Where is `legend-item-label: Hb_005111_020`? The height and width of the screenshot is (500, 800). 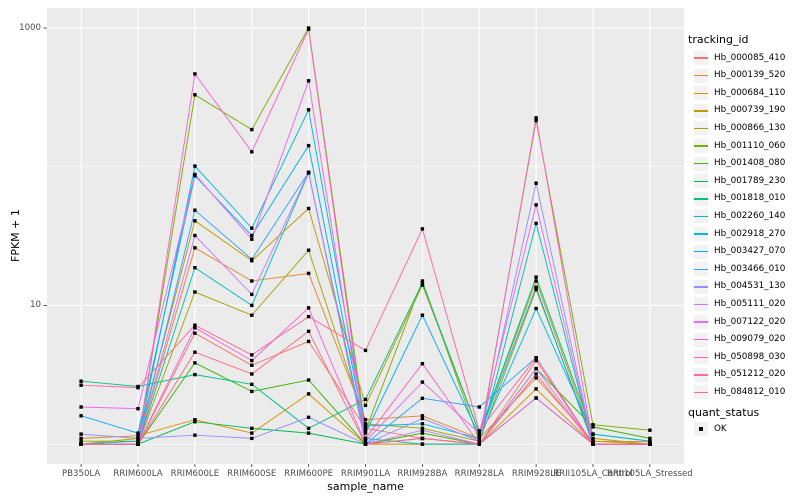
legend-item-label: Hb_005111_020 is located at coordinates (750, 303).